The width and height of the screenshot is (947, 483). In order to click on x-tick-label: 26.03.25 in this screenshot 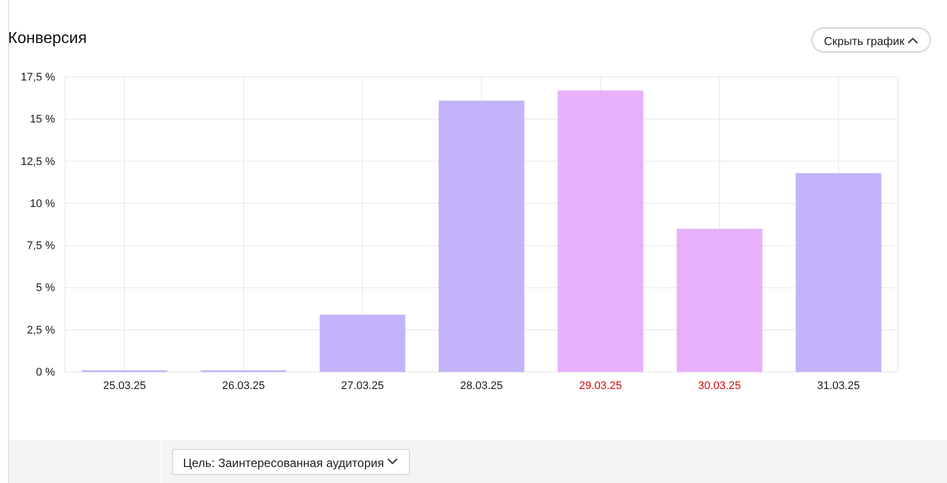, I will do `click(243, 386)`.